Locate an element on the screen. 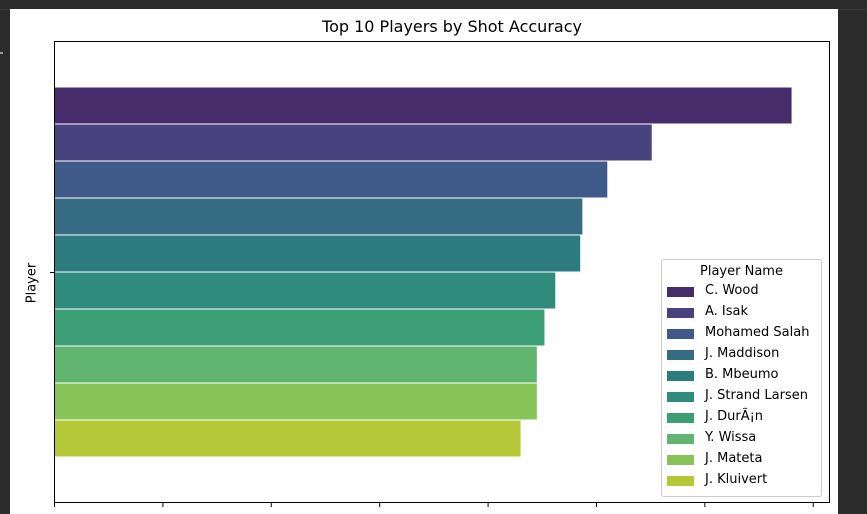  legend-item: J. Kluivert is located at coordinates (741, 481).